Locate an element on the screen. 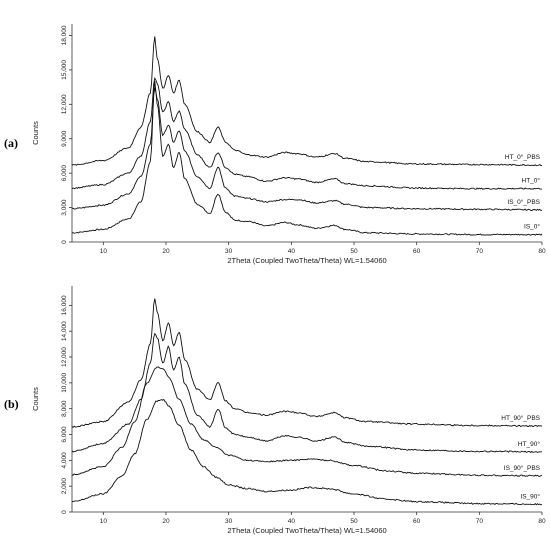  y-tick-label: 4,000 is located at coordinates (64, 460).